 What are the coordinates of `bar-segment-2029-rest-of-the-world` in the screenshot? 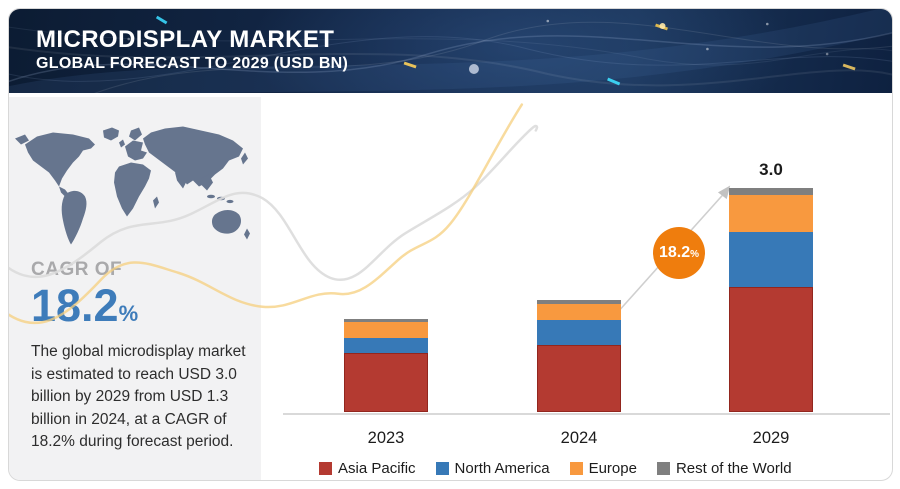 It's located at (771, 191).